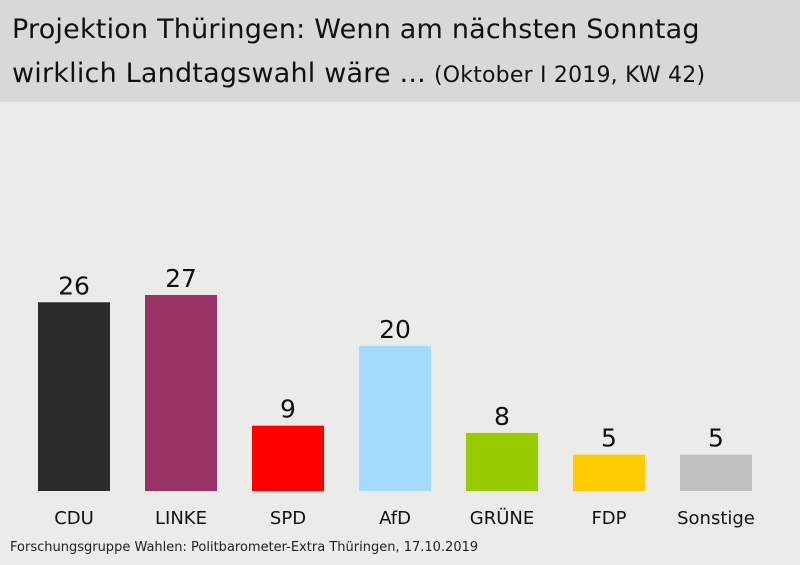 The width and height of the screenshot is (800, 565). Describe the element at coordinates (74, 285) in the screenshot. I see `data-label-cdu: 26` at that location.